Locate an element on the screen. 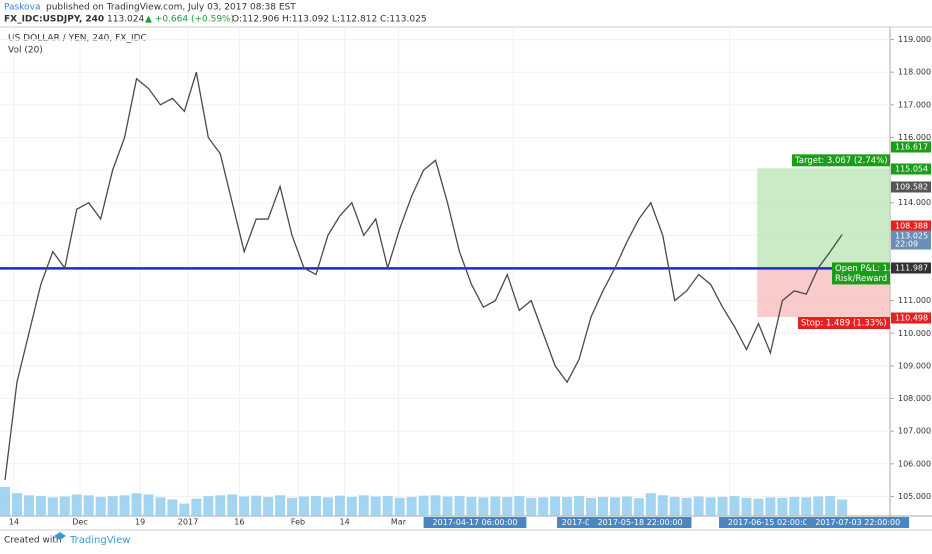 Image resolution: width=932 pixels, height=554 pixels. x-marker-label: 2017-07-03 22:00:00 is located at coordinates (857, 522).